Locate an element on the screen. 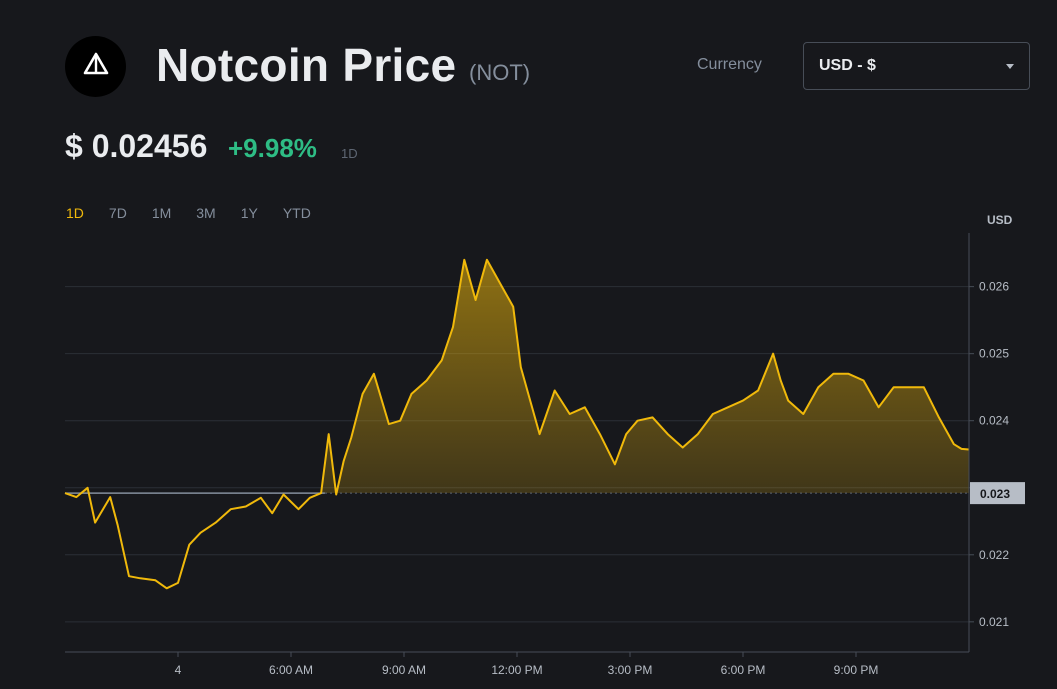 The width and height of the screenshot is (1057, 689). change-period: 1D is located at coordinates (349, 153).